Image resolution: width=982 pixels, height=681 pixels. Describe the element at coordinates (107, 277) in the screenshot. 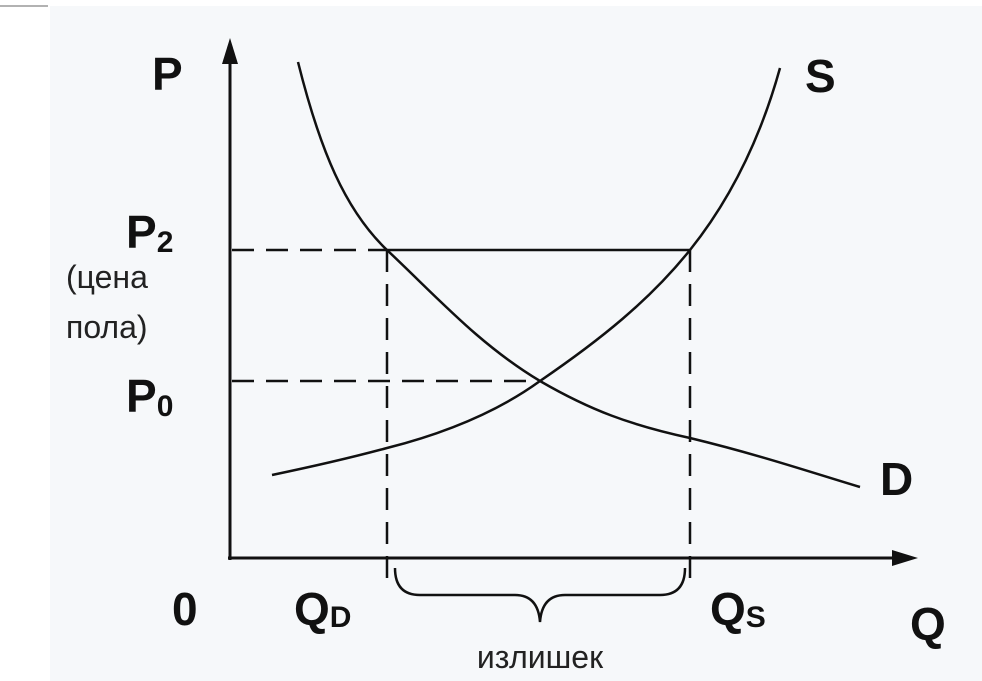

I see `floor-note: (цена` at that location.